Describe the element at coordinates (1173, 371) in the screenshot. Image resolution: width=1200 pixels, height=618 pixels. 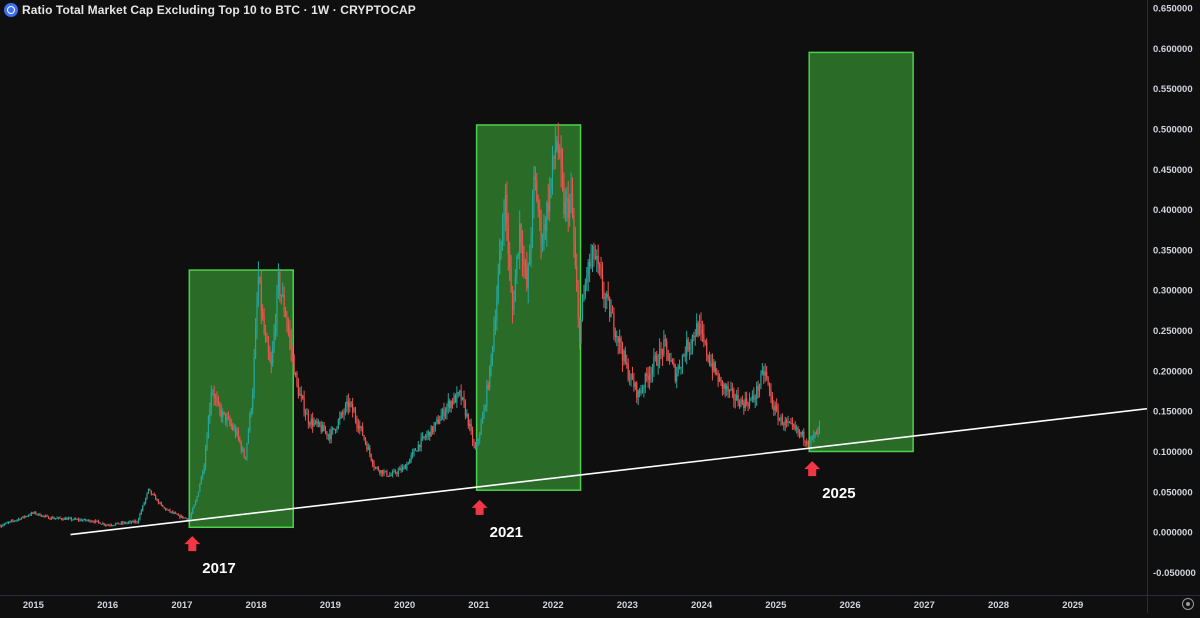
I see `y-tick-label: 0.200000` at that location.